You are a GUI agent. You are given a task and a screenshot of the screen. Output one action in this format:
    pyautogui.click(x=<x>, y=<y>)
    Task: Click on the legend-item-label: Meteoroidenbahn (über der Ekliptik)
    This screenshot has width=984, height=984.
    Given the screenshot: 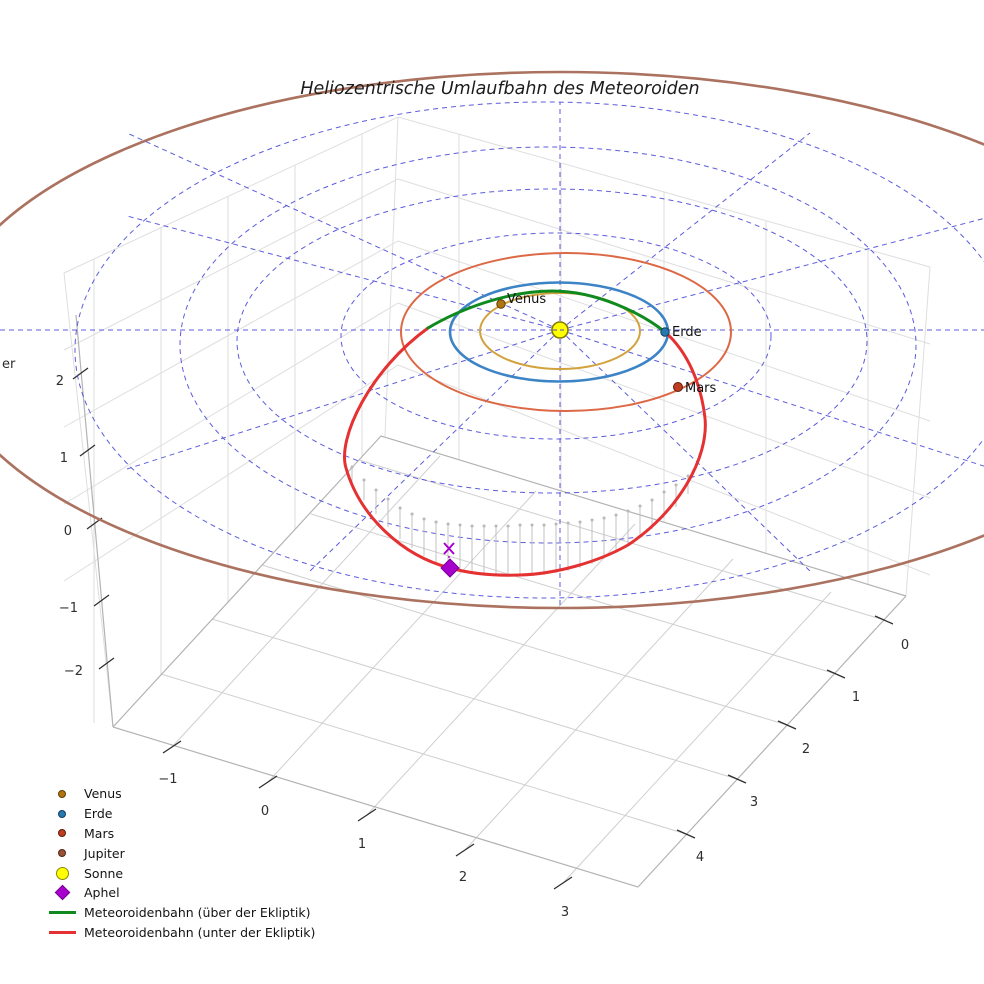 What is the action you would take?
    pyautogui.click(x=197, y=913)
    